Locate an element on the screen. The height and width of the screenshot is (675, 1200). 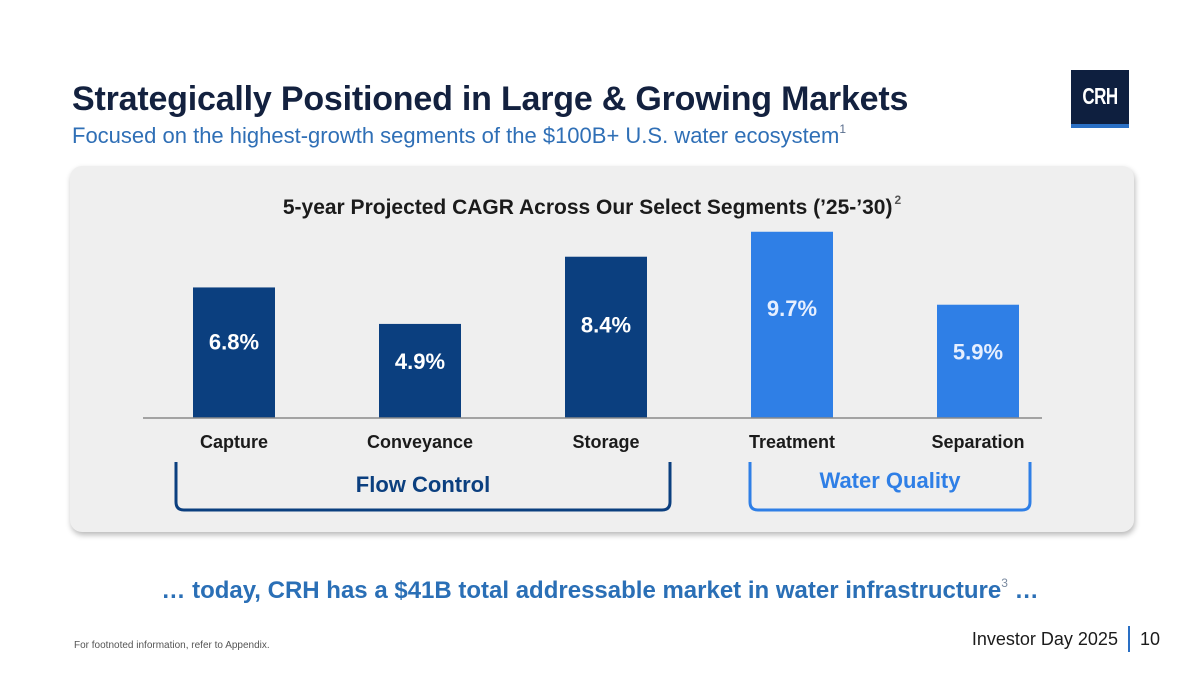
value-label-capture: 6.8% is located at coordinates (234, 341).